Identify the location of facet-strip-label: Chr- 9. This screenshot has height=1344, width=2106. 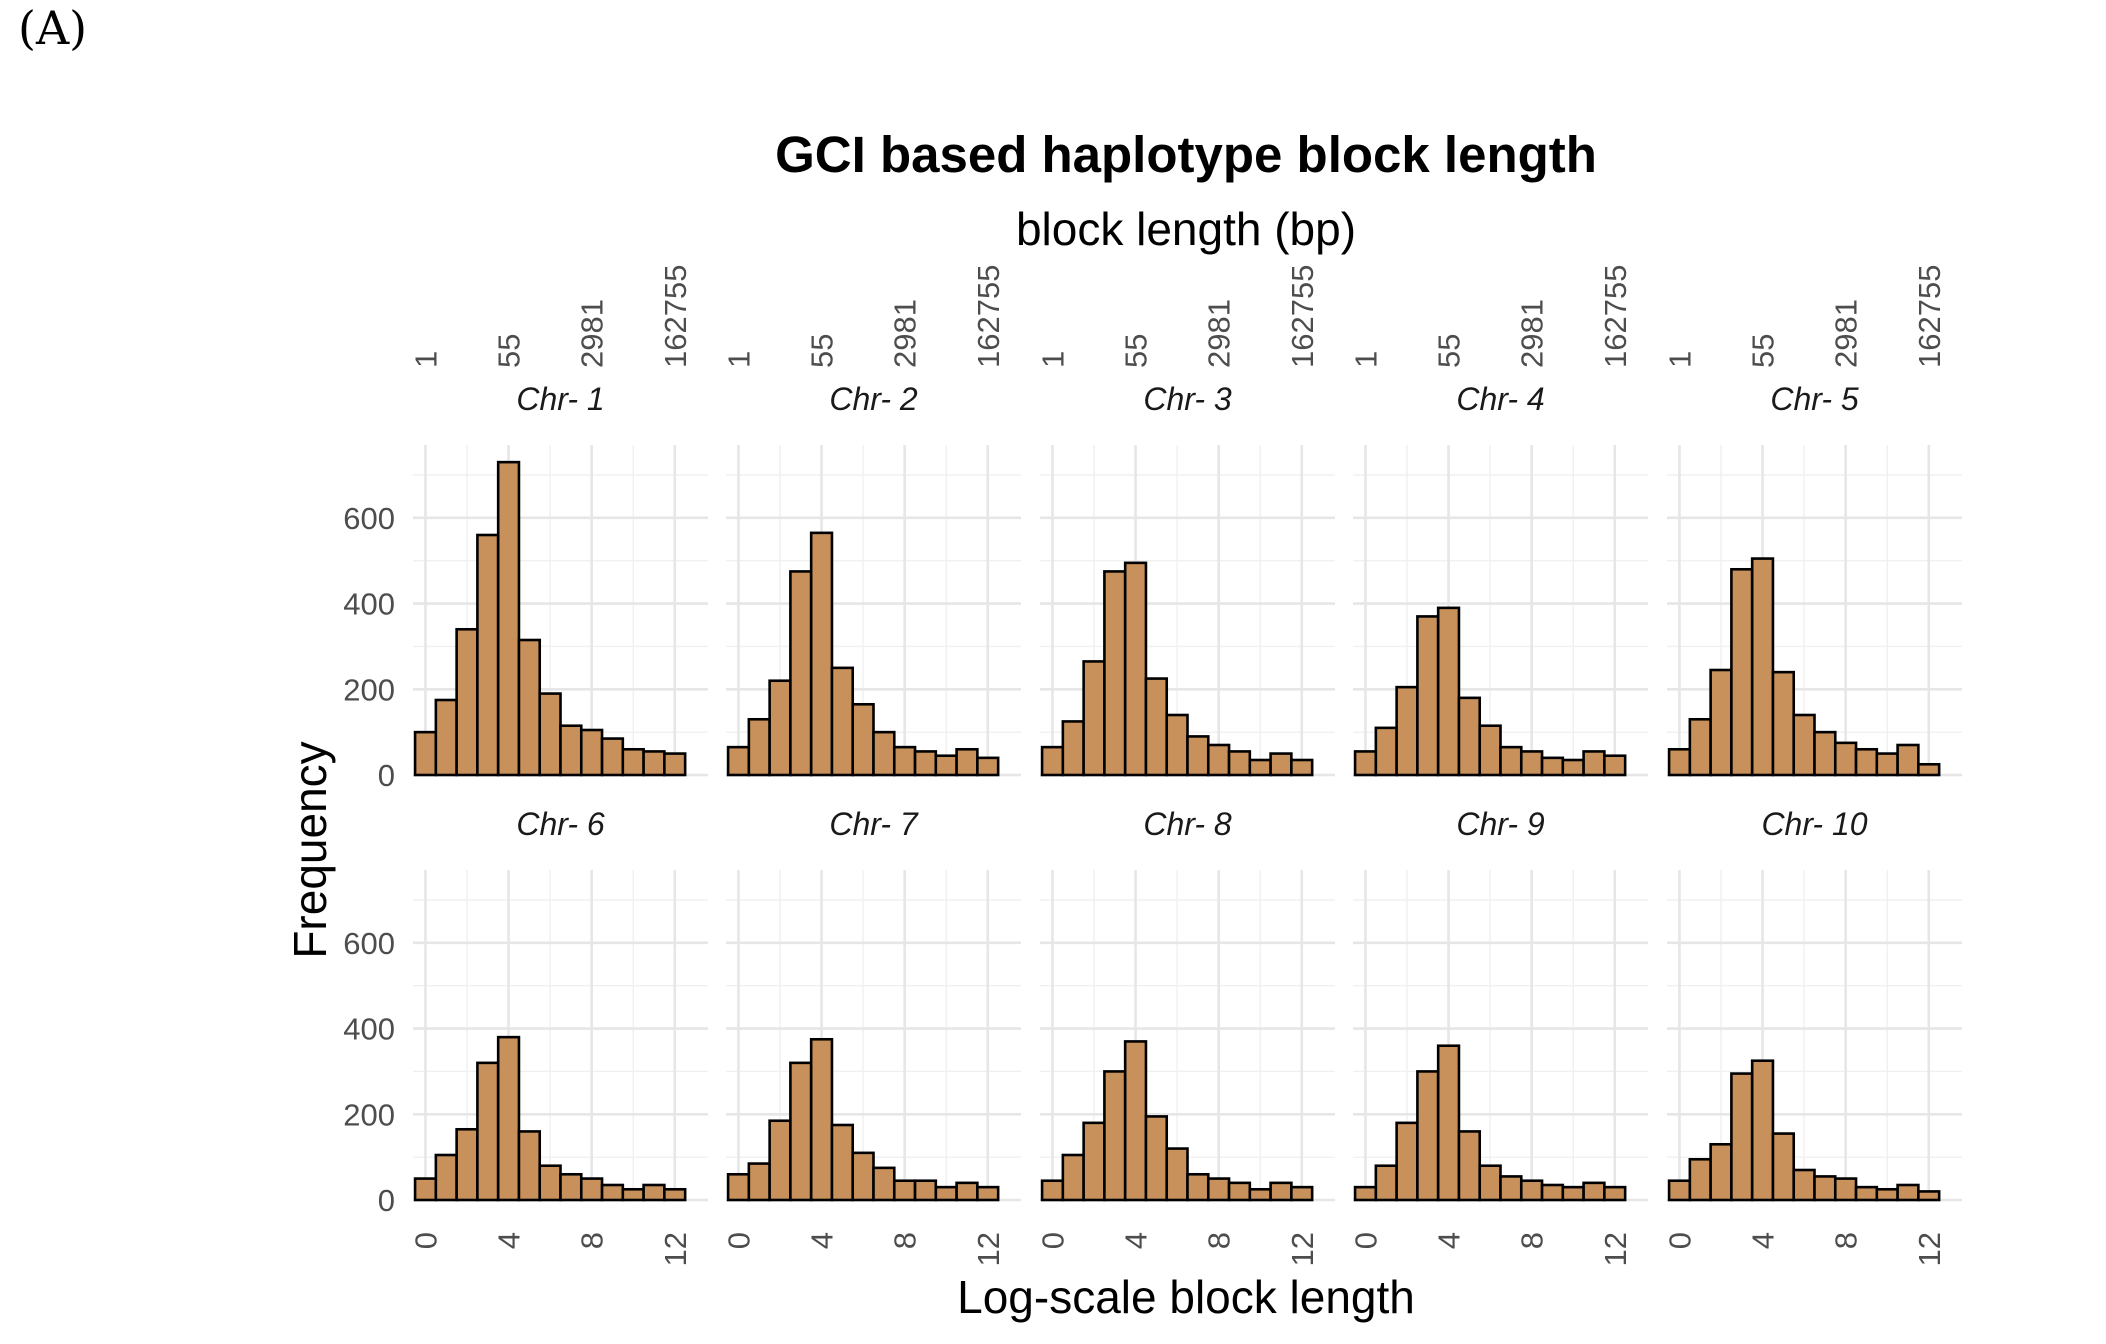
(1500, 824).